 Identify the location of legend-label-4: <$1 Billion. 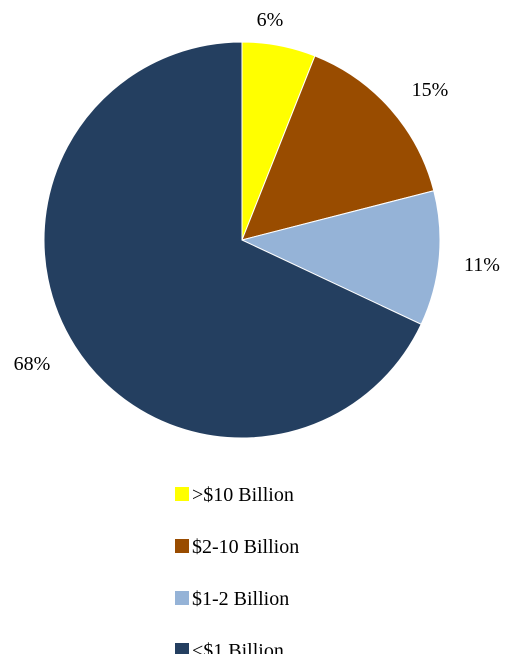
(238, 647).